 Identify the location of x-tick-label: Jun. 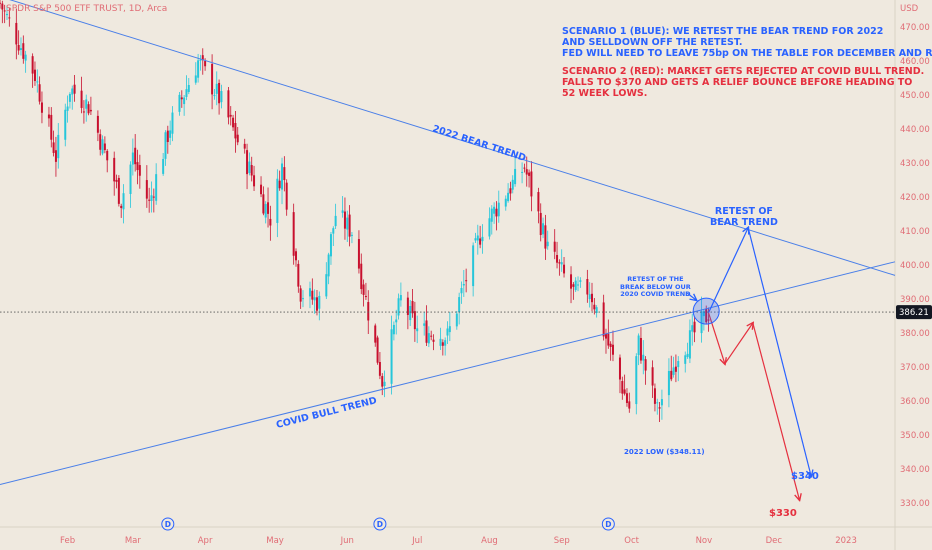
(347, 541).